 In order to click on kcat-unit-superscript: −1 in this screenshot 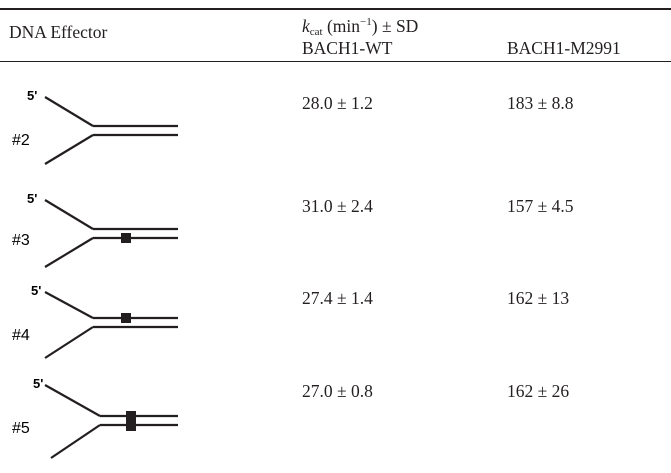, I will do `click(366, 22)`.